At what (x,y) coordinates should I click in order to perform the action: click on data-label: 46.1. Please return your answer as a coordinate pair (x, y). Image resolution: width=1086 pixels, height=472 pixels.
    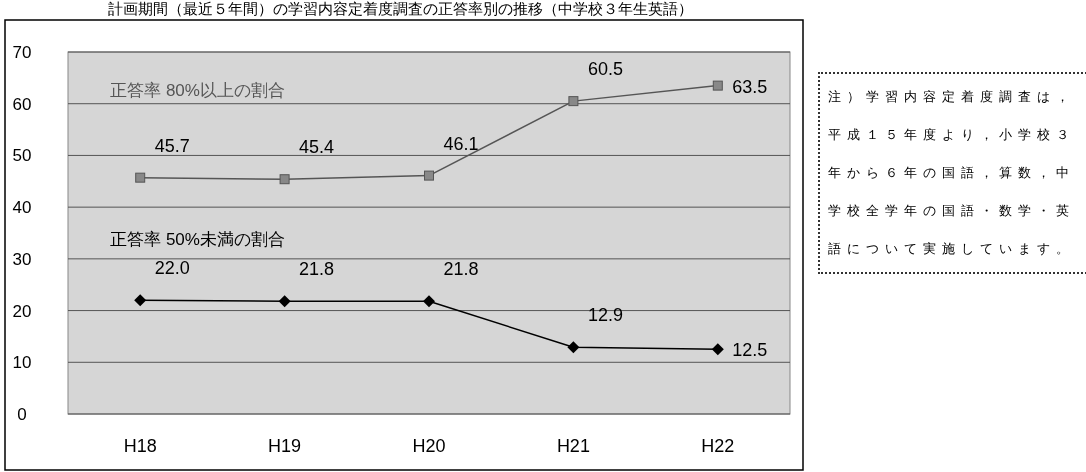
    Looking at the image, I should click on (461, 143).